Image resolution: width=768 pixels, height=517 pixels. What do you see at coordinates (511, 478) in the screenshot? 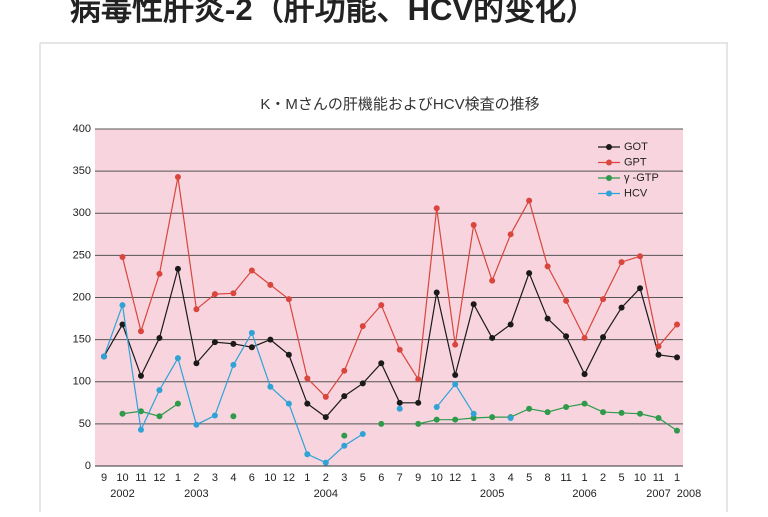
I see `x-tick-label: 4` at bounding box center [511, 478].